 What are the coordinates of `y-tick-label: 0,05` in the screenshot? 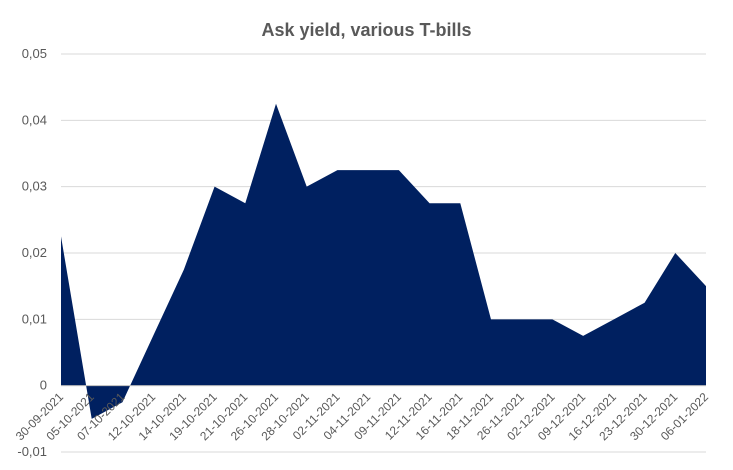 It's located at (34, 53).